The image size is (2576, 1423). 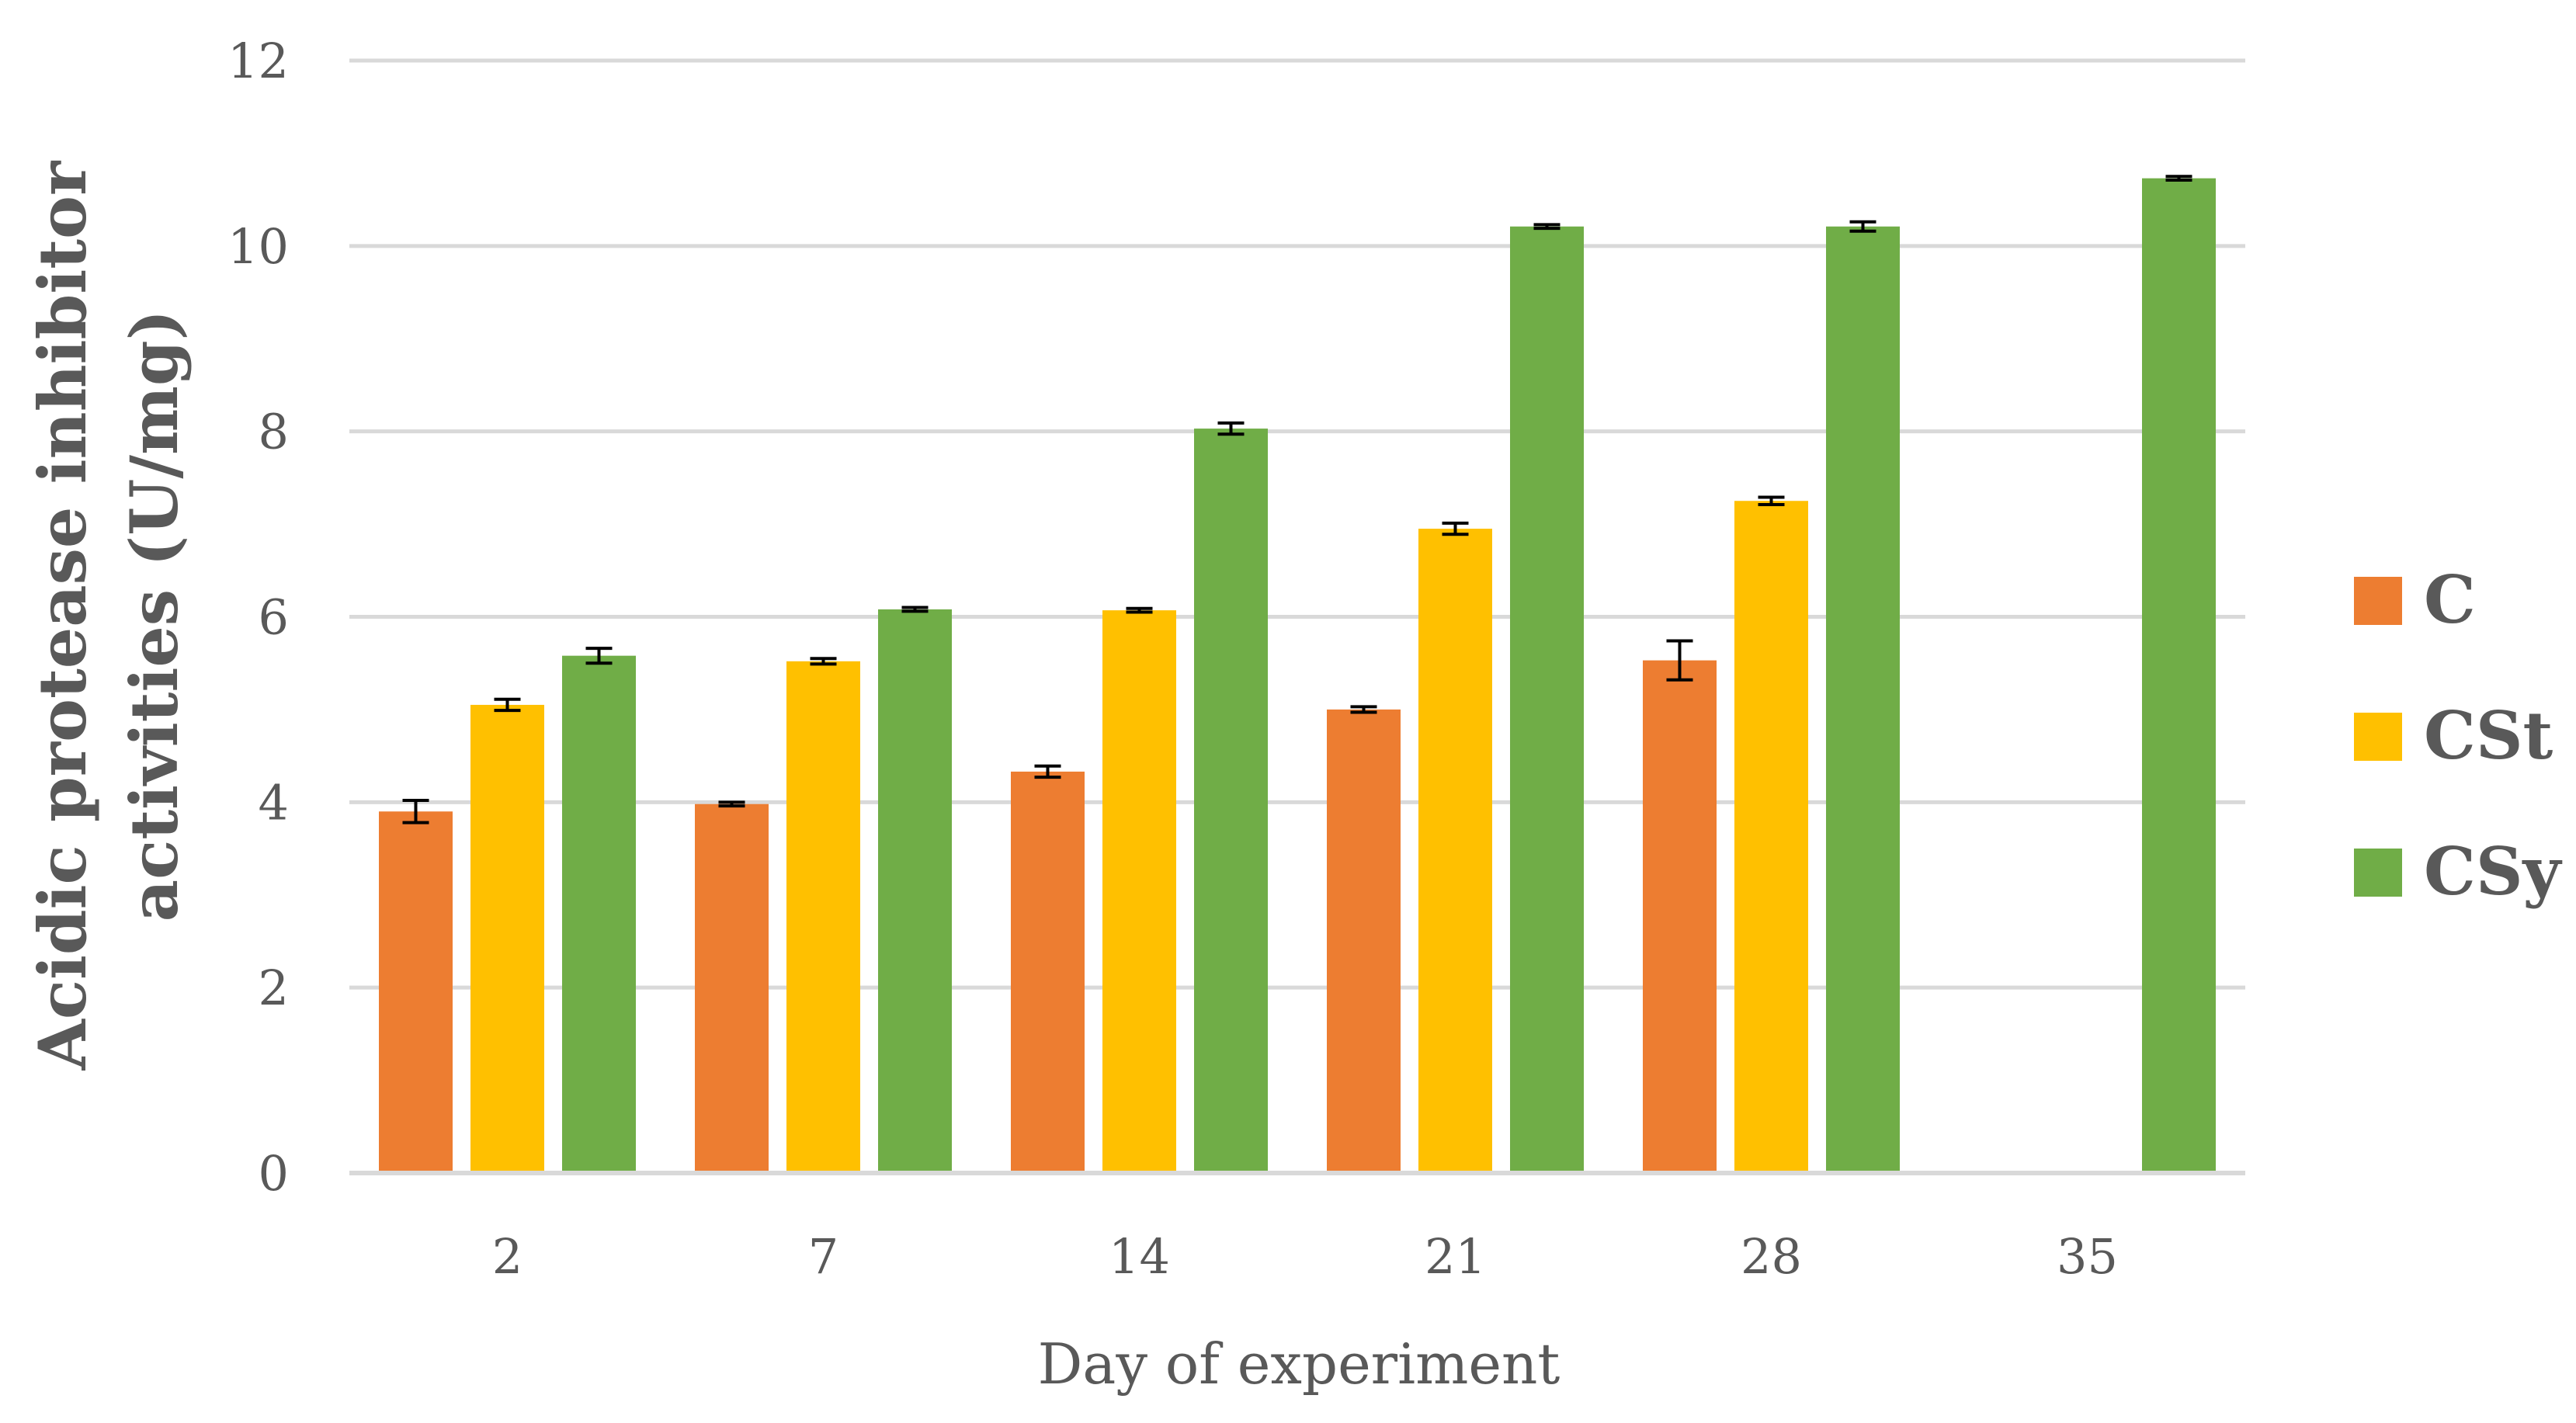 I want to click on y-tick-label-12: 12, so click(x=258, y=61).